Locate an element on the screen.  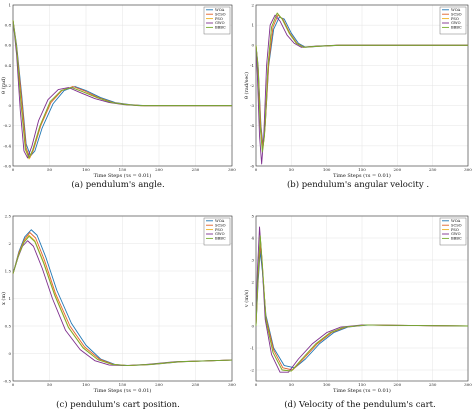
y-tick-label: -0.6 is located at coordinates (7, 165).